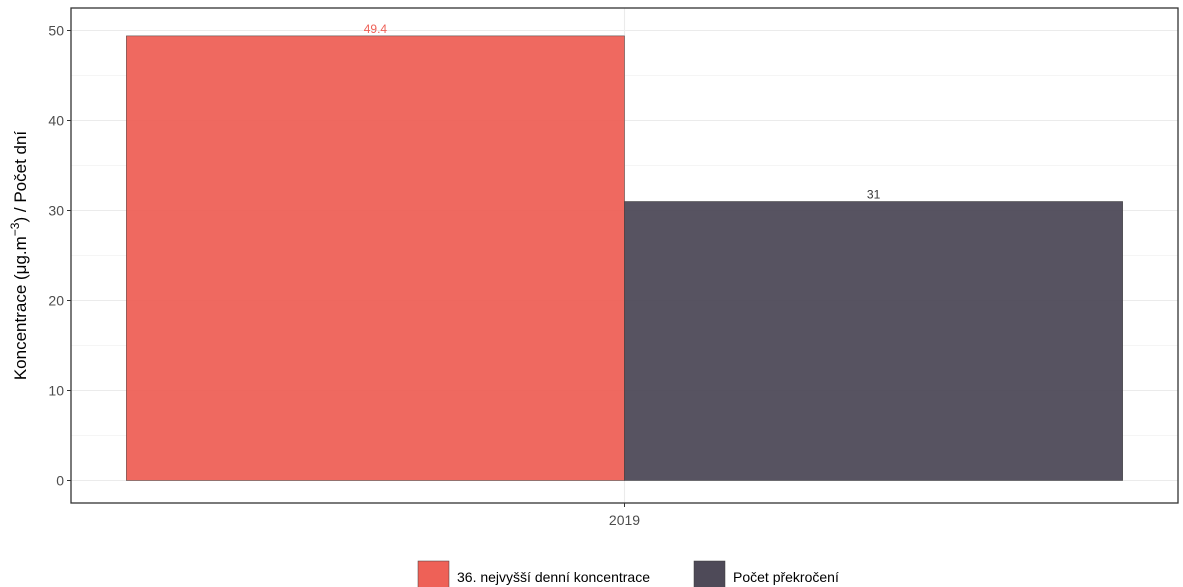 This screenshot has width=1183, height=587. Describe the element at coordinates (59, 256) in the screenshot. I see `y-axis: 0 10 20 30 40 50` at that location.